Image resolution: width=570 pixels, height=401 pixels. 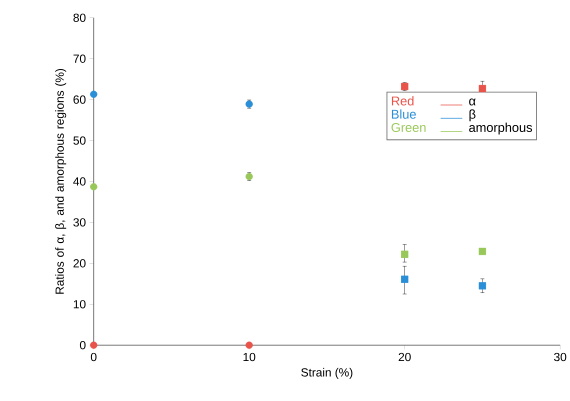 I want to click on y-tick-label: 30, so click(x=79, y=222).